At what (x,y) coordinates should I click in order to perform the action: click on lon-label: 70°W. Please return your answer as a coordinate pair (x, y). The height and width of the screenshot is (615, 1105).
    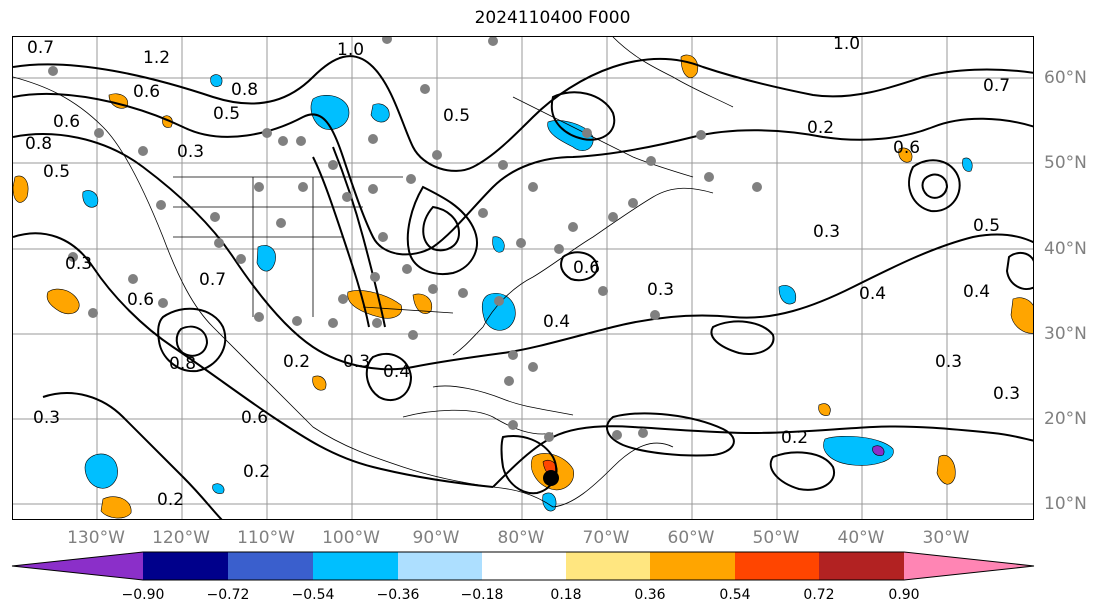
    Looking at the image, I should click on (606, 538).